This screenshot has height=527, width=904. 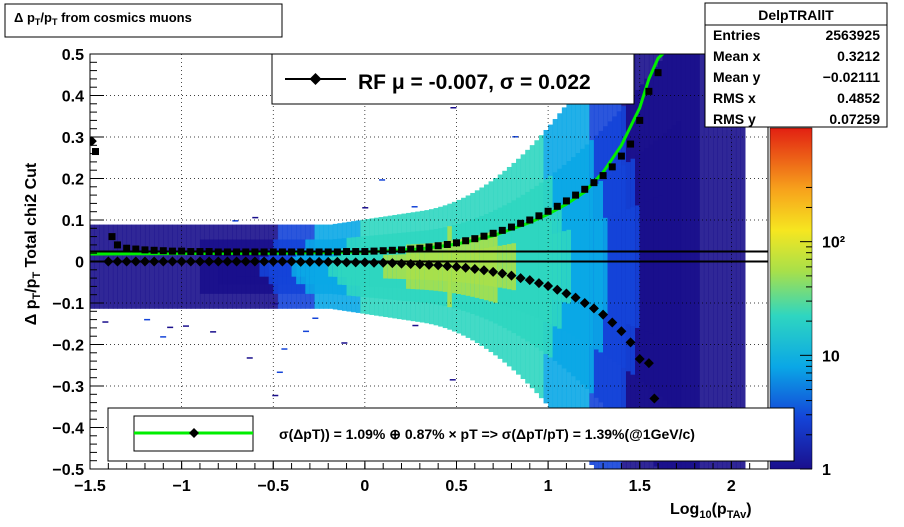 I want to click on color-bar-tick: 10, so click(x=831, y=356).